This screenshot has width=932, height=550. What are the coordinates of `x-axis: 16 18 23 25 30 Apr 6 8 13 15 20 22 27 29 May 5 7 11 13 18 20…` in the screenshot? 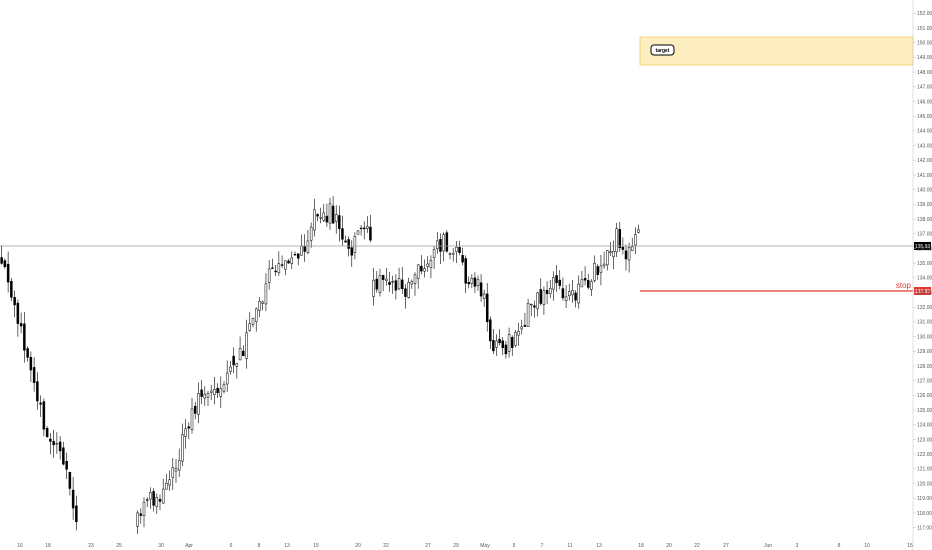 It's located at (465, 546).